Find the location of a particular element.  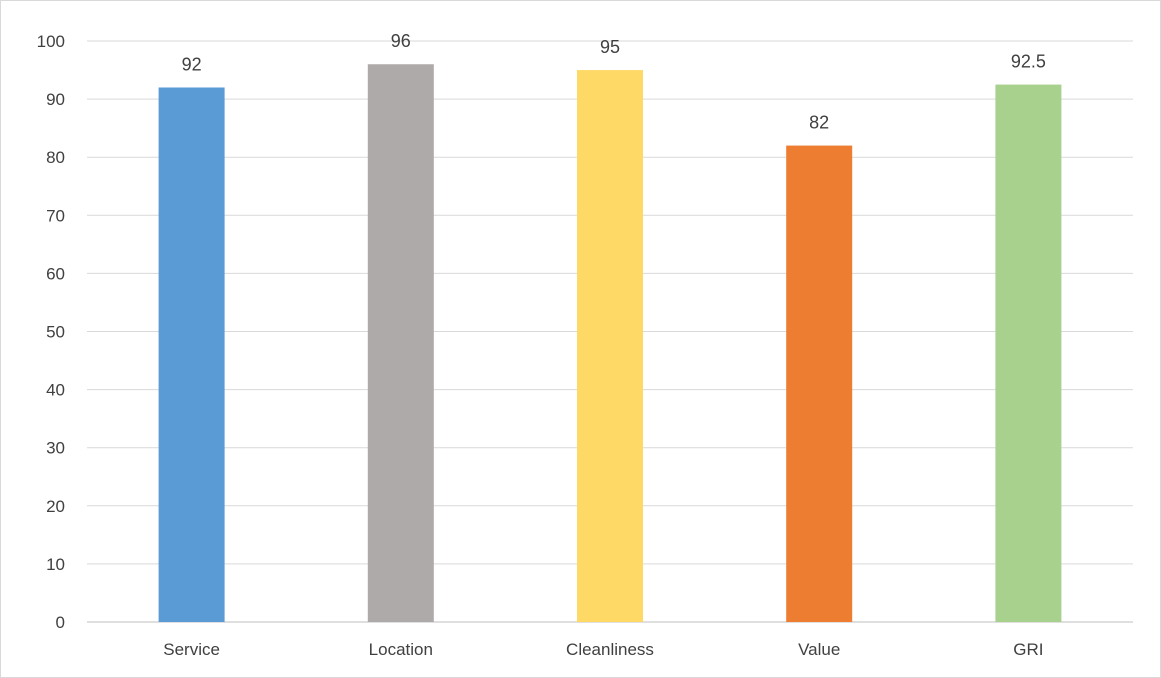

bar-cleanliness is located at coordinates (610, 346).